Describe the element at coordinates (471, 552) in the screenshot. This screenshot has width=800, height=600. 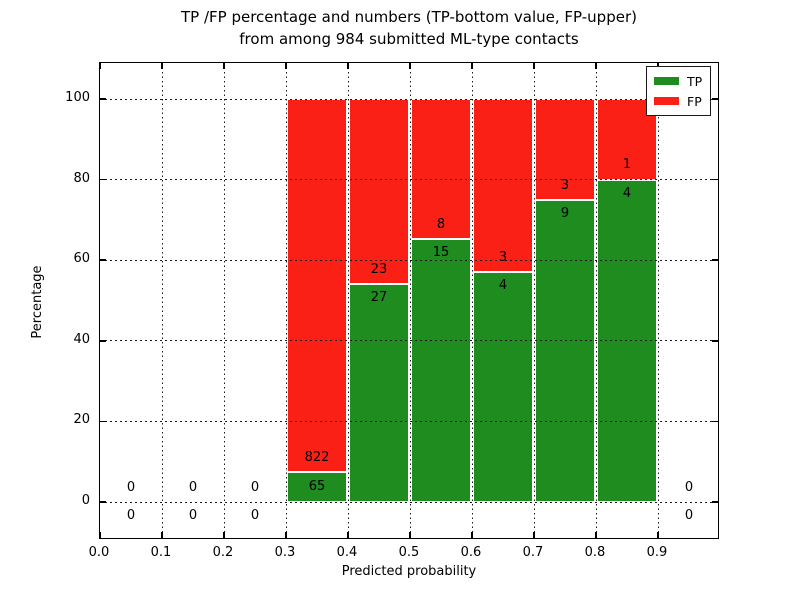
I see `x-tick-label: 0.6` at that location.